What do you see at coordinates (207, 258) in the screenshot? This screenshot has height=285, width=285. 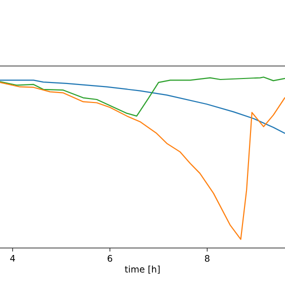 I see `x-tick-label: 8` at bounding box center [207, 258].